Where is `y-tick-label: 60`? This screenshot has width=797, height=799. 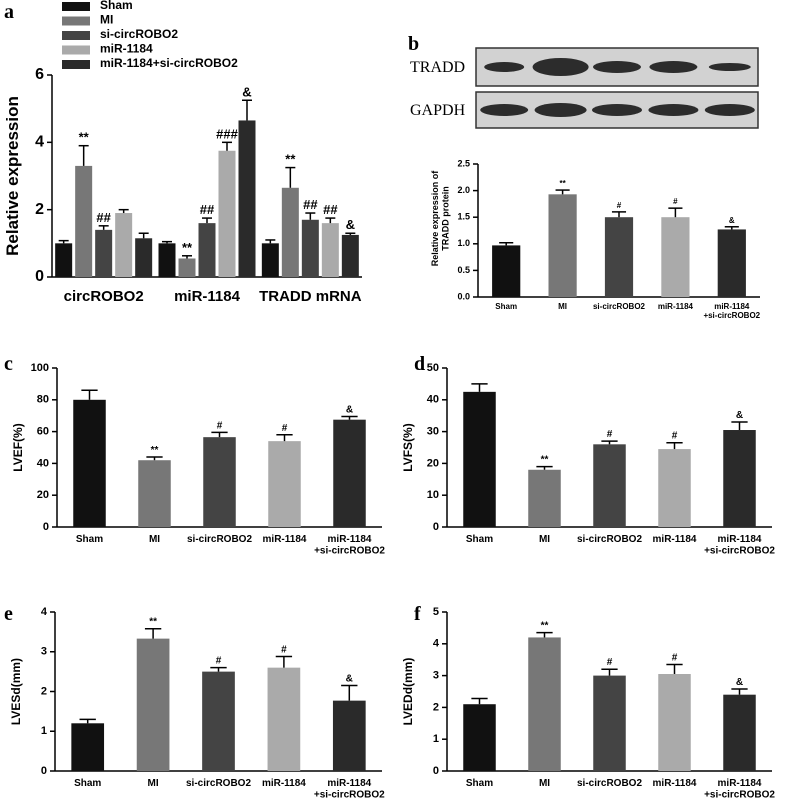 y-tick-label: 60 is located at coordinates (43, 432).